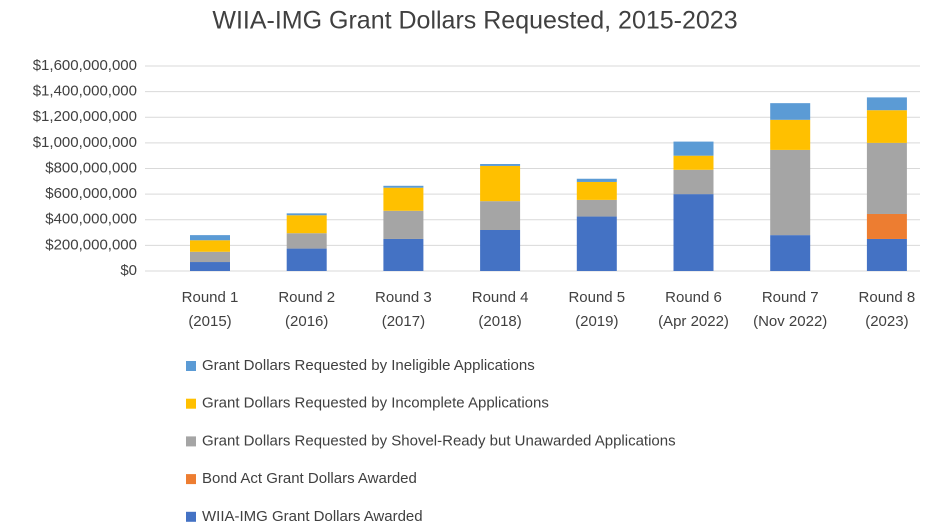  Describe the element at coordinates (85, 142) in the screenshot. I see `y-tick-label: $1,000,000,000` at that location.